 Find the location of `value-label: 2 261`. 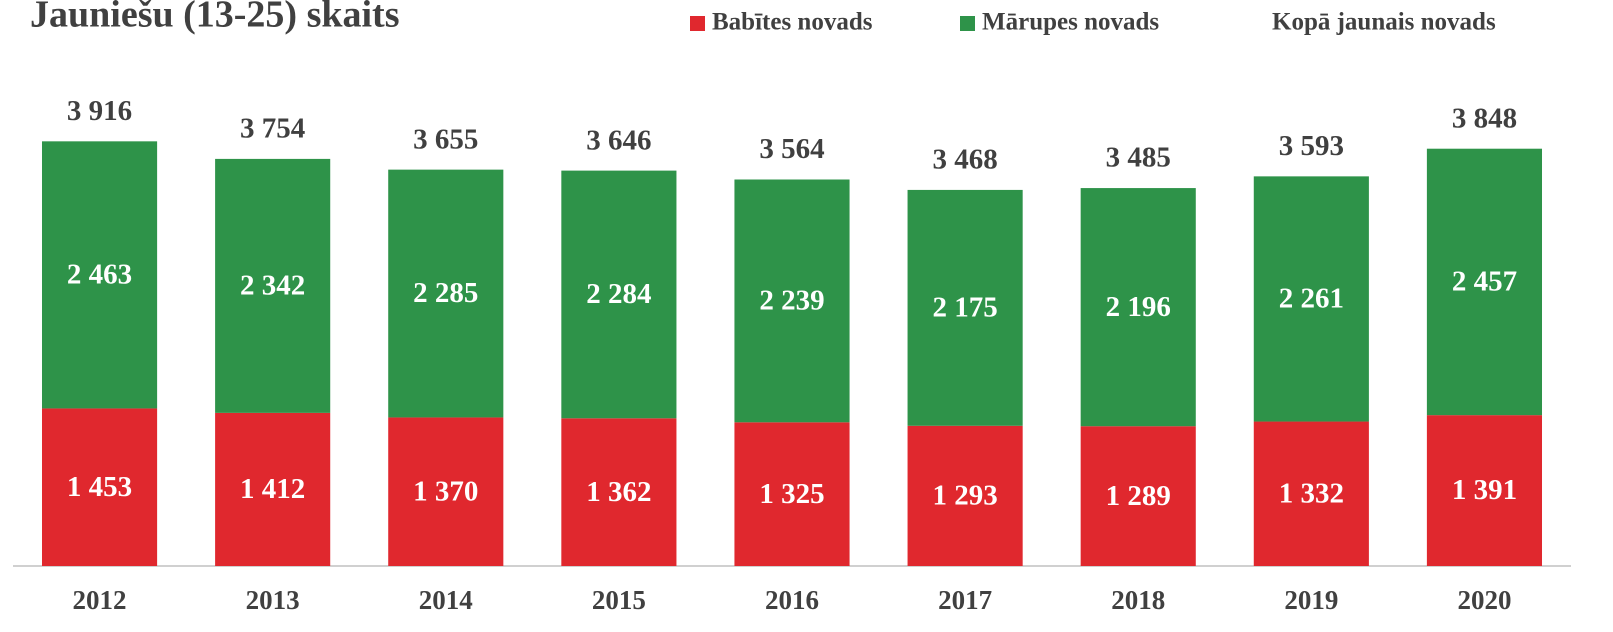

value-label: 2 261 is located at coordinates (1311, 299).